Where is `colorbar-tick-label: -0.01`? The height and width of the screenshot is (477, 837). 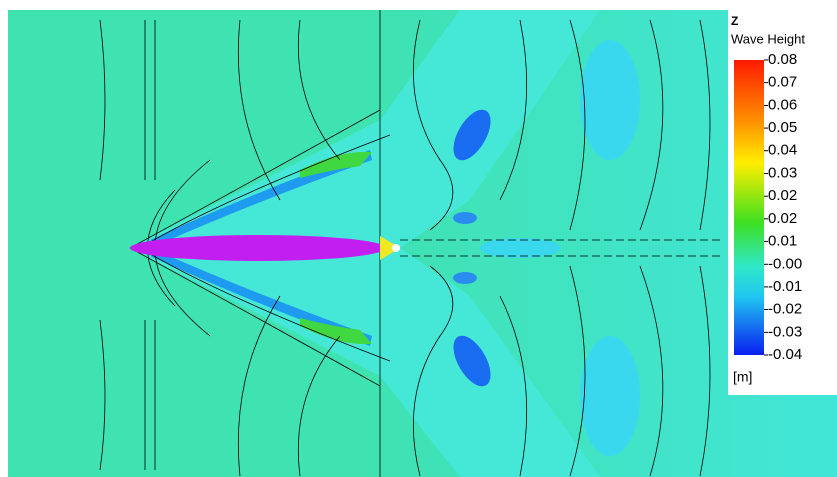
colorbar-tick-label: -0.01 is located at coordinates (785, 286).